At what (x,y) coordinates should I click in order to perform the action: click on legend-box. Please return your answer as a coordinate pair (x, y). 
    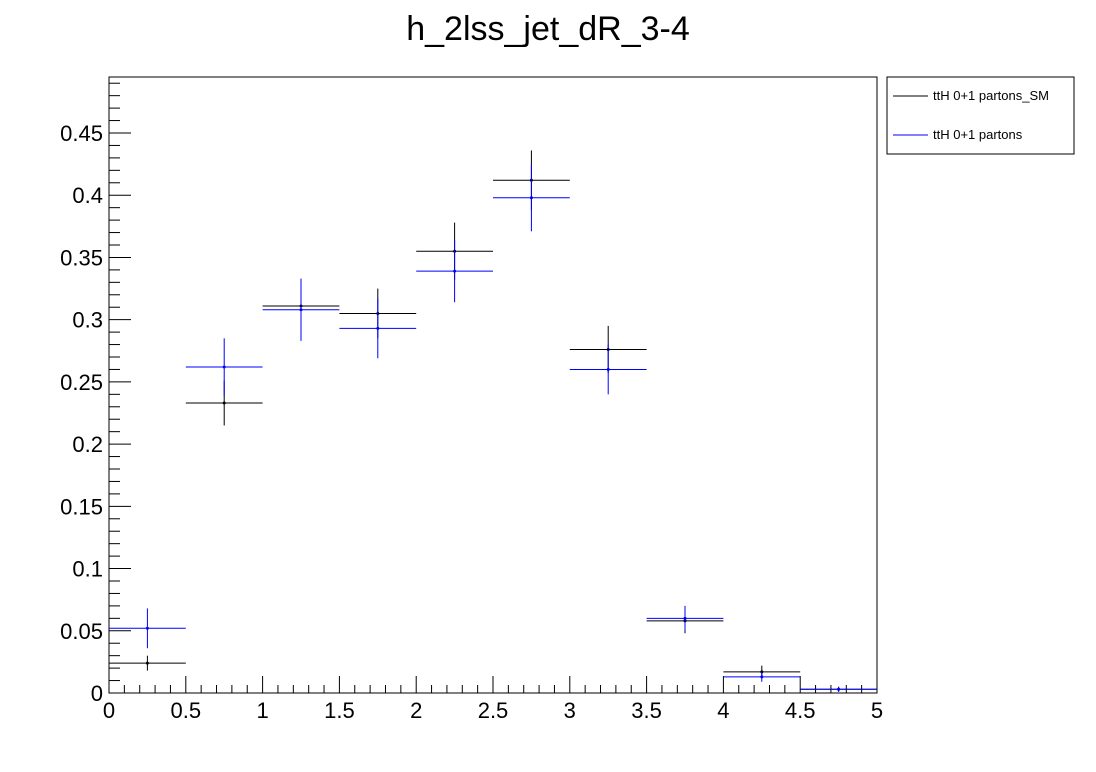
    Looking at the image, I should click on (980, 115).